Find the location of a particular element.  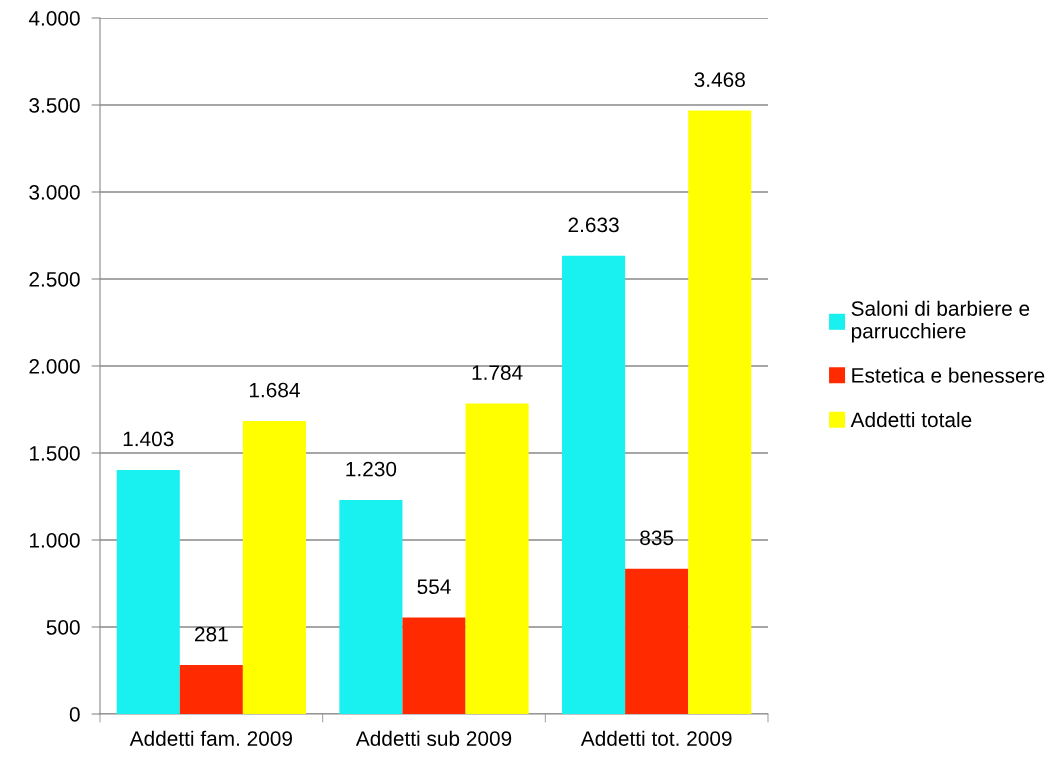

data-label: 554 is located at coordinates (434, 587).